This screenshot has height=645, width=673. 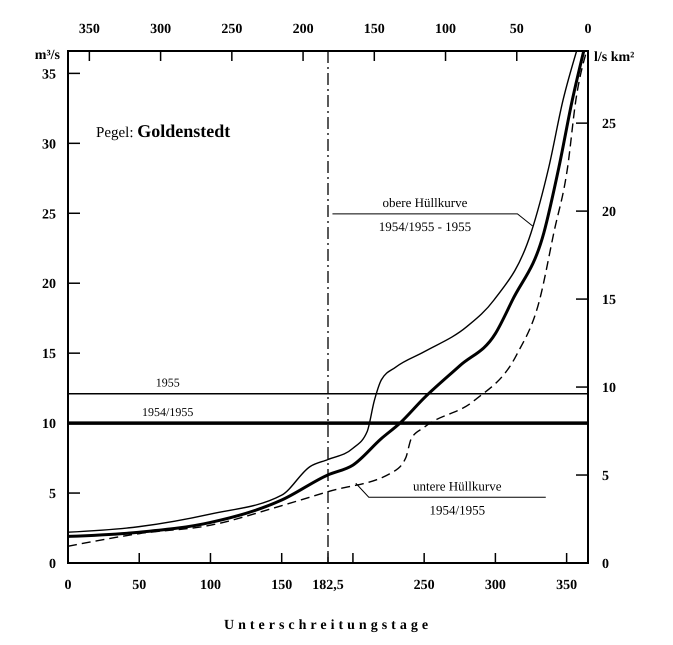 What do you see at coordinates (68, 585) in the screenshot?
I see `x-tick-label: 0` at bounding box center [68, 585].